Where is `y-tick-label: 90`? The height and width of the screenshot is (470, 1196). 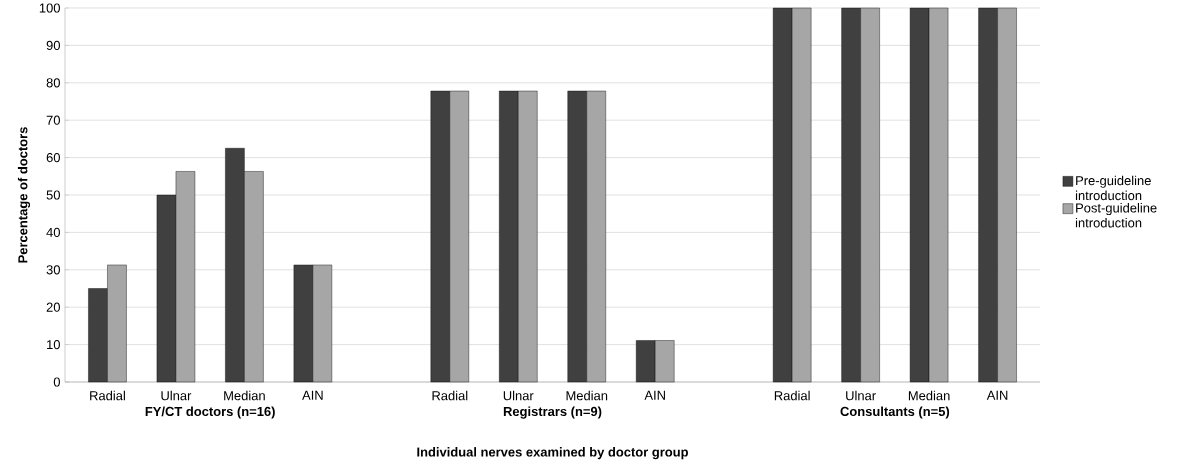
y-tick-label: 90 is located at coordinates (53, 45).